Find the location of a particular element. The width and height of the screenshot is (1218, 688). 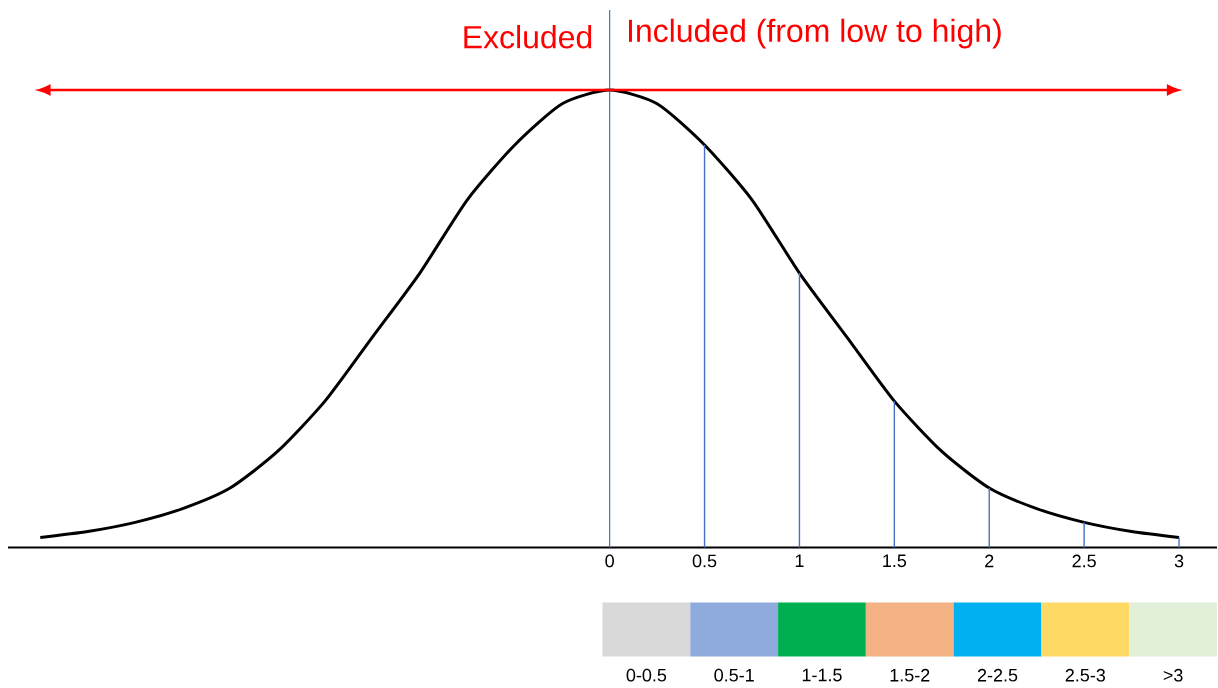

category-label: >3 is located at coordinates (1173, 675).